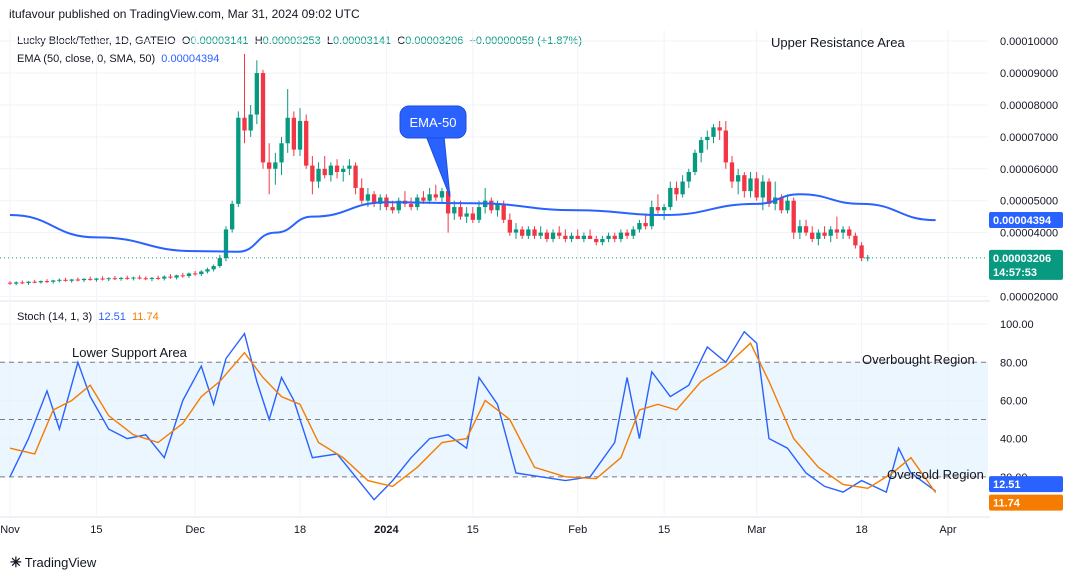 The image size is (1080, 579). I want to click on ema-line, so click(472, 223).